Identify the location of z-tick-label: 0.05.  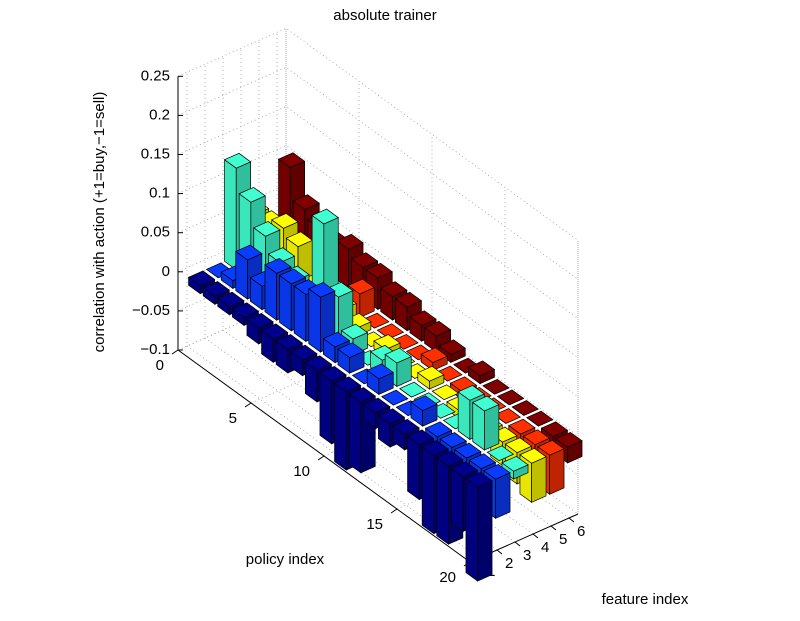
(155, 232).